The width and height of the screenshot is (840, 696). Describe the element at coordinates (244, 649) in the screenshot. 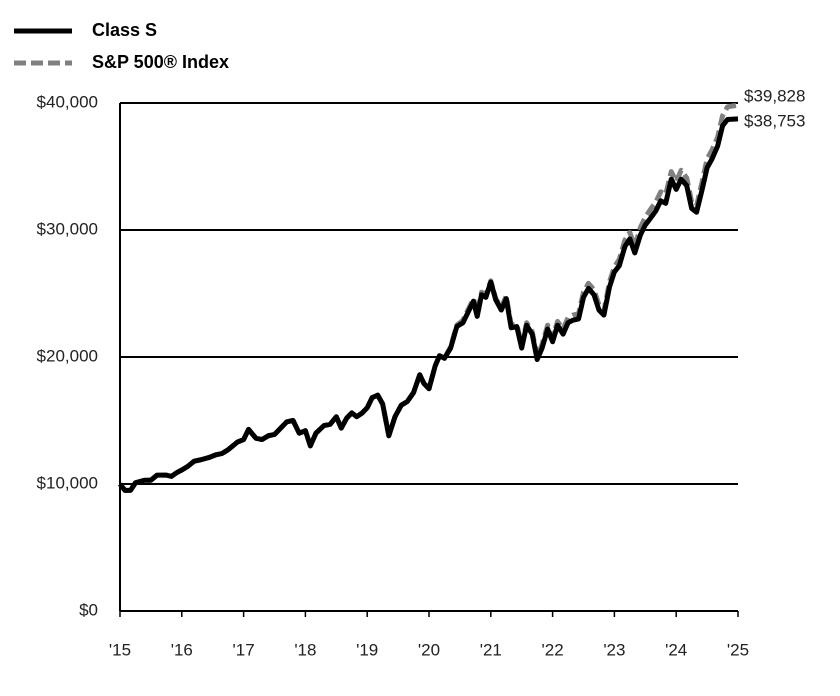

I see `x-tick-label: '17` at that location.